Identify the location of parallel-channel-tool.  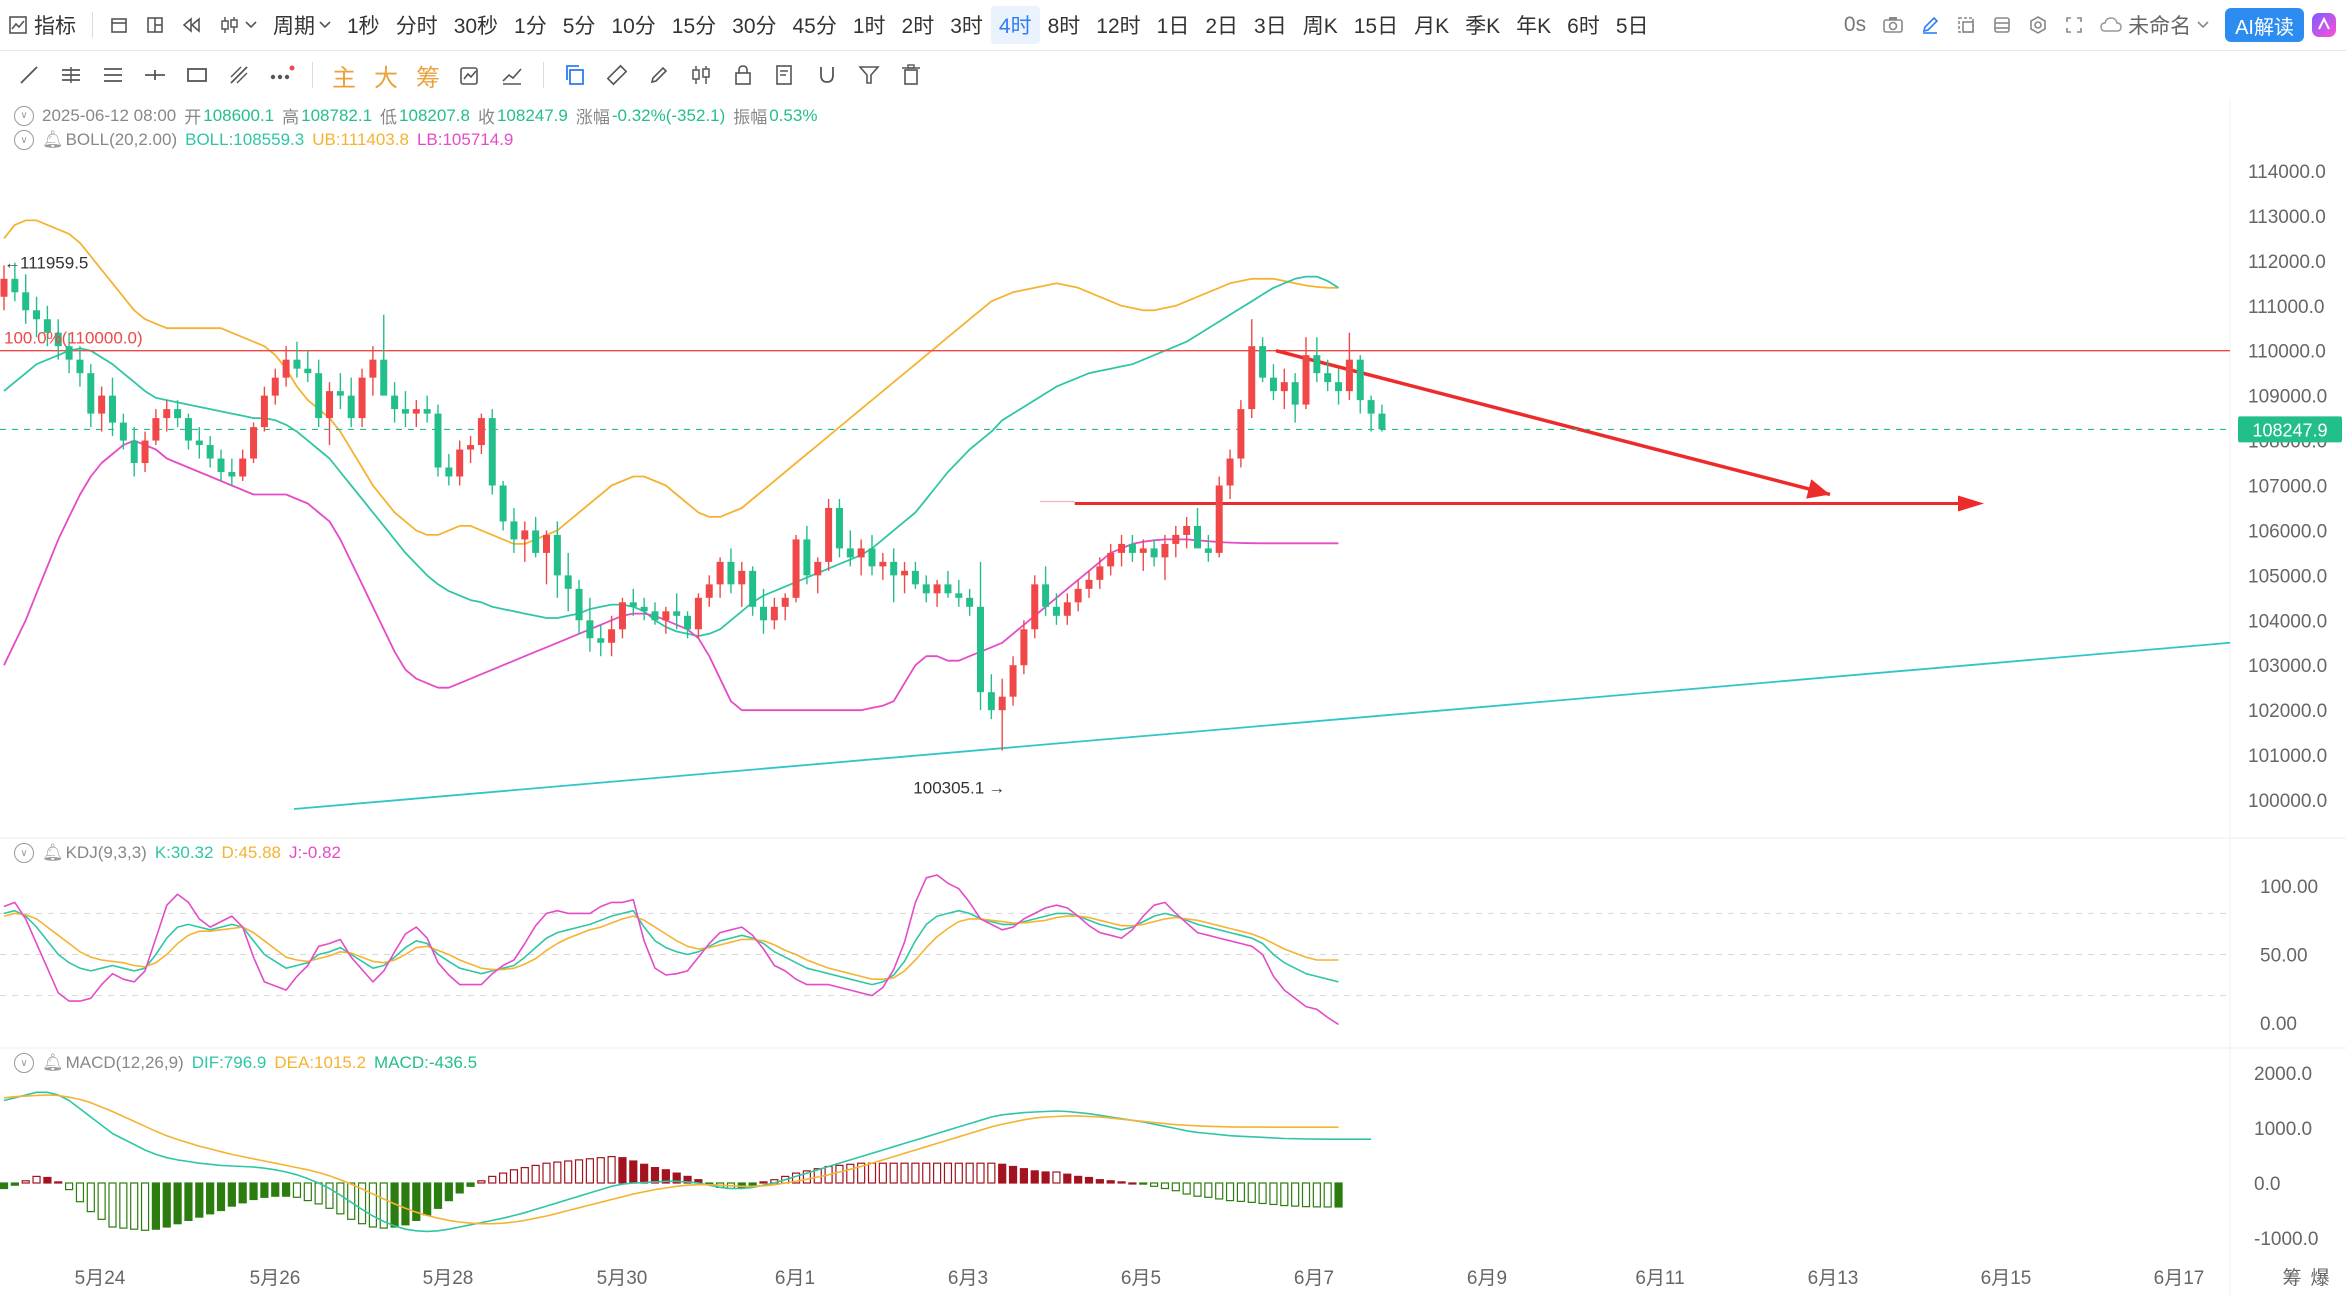
(71, 75).